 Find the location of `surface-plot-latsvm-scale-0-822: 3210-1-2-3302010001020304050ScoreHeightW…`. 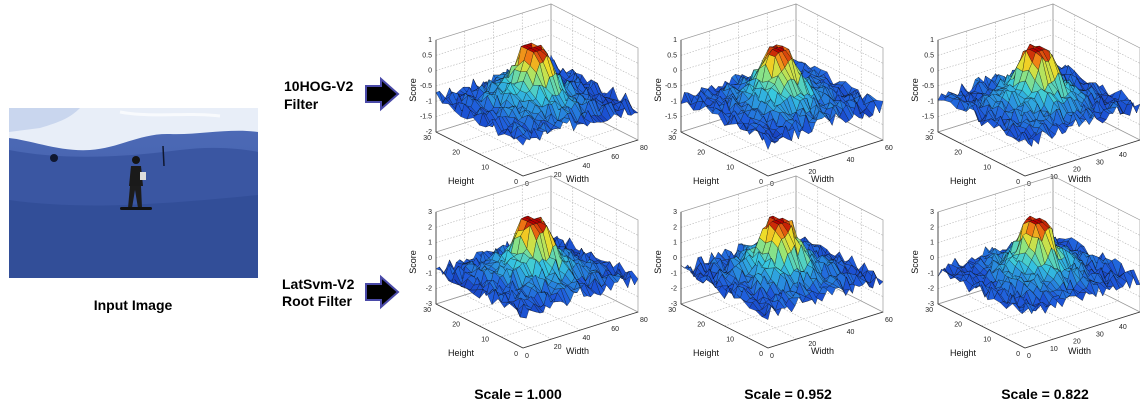

surface-plot-latsvm-scale-0-822: 3210-1-2-3302010001020304050ScoreHeightW… is located at coordinates (1025, 267).